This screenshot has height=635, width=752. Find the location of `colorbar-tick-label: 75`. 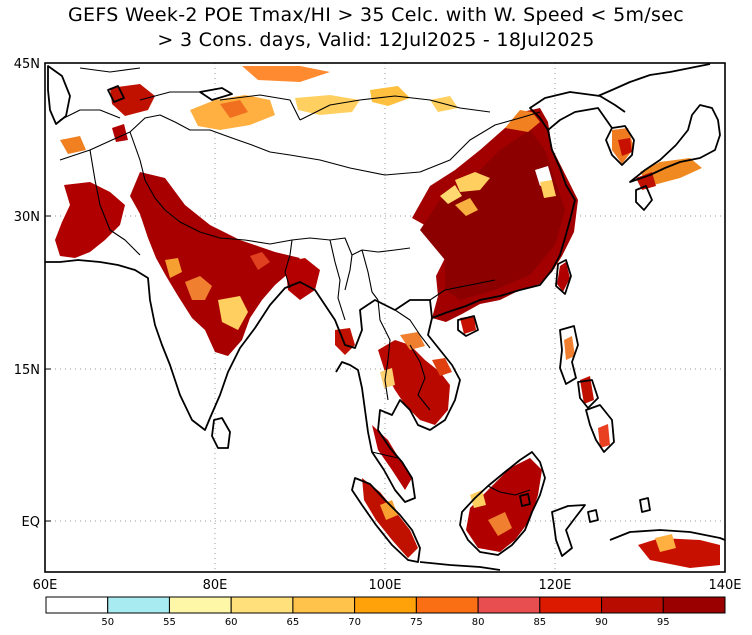

colorbar-tick-label: 75 is located at coordinates (416, 622).